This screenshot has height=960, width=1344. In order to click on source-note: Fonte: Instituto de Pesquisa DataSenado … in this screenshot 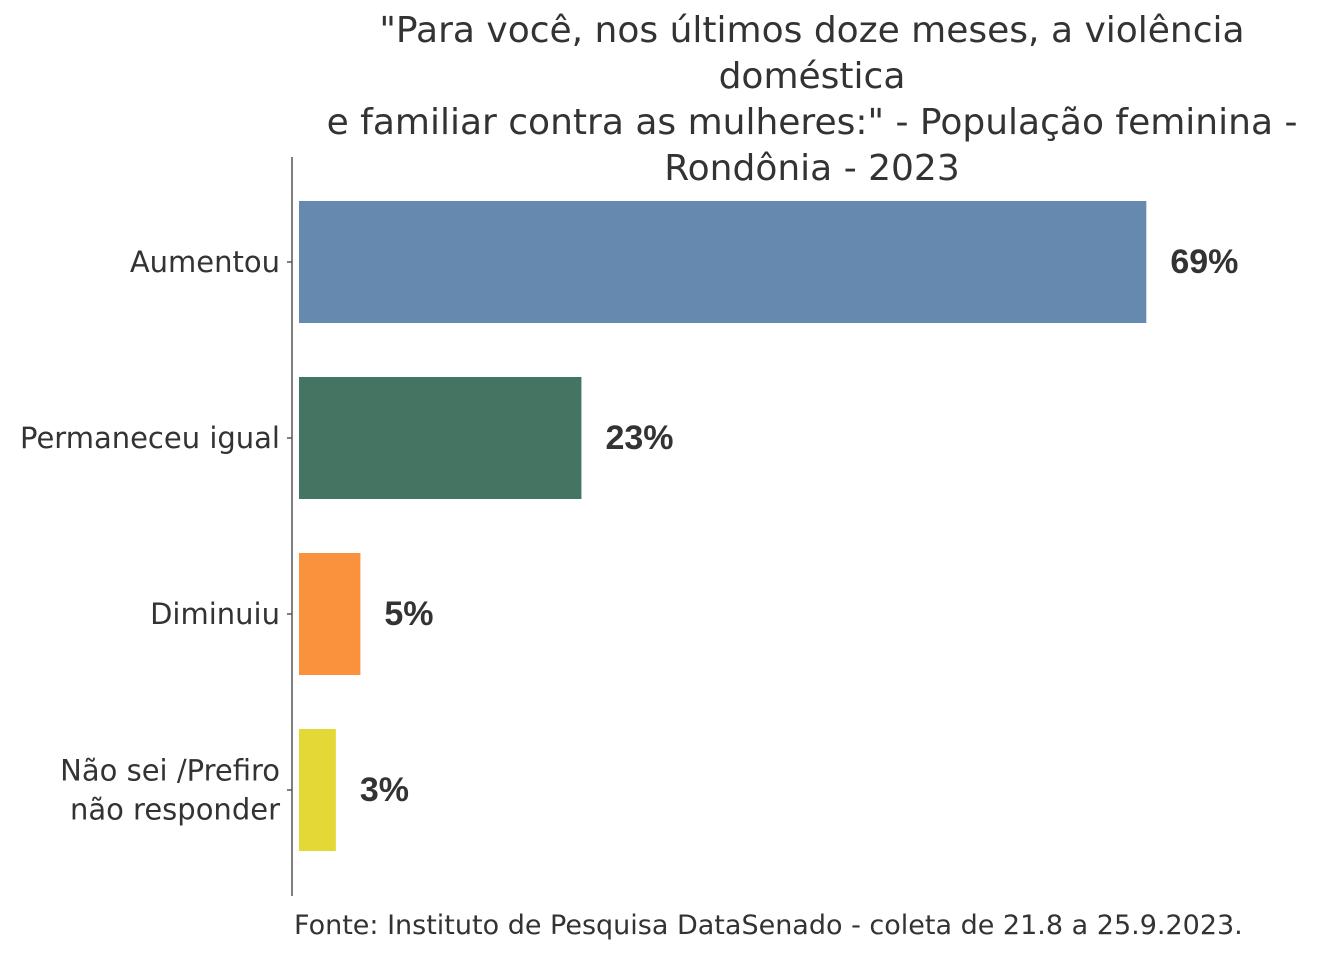, I will do `click(768, 925)`.